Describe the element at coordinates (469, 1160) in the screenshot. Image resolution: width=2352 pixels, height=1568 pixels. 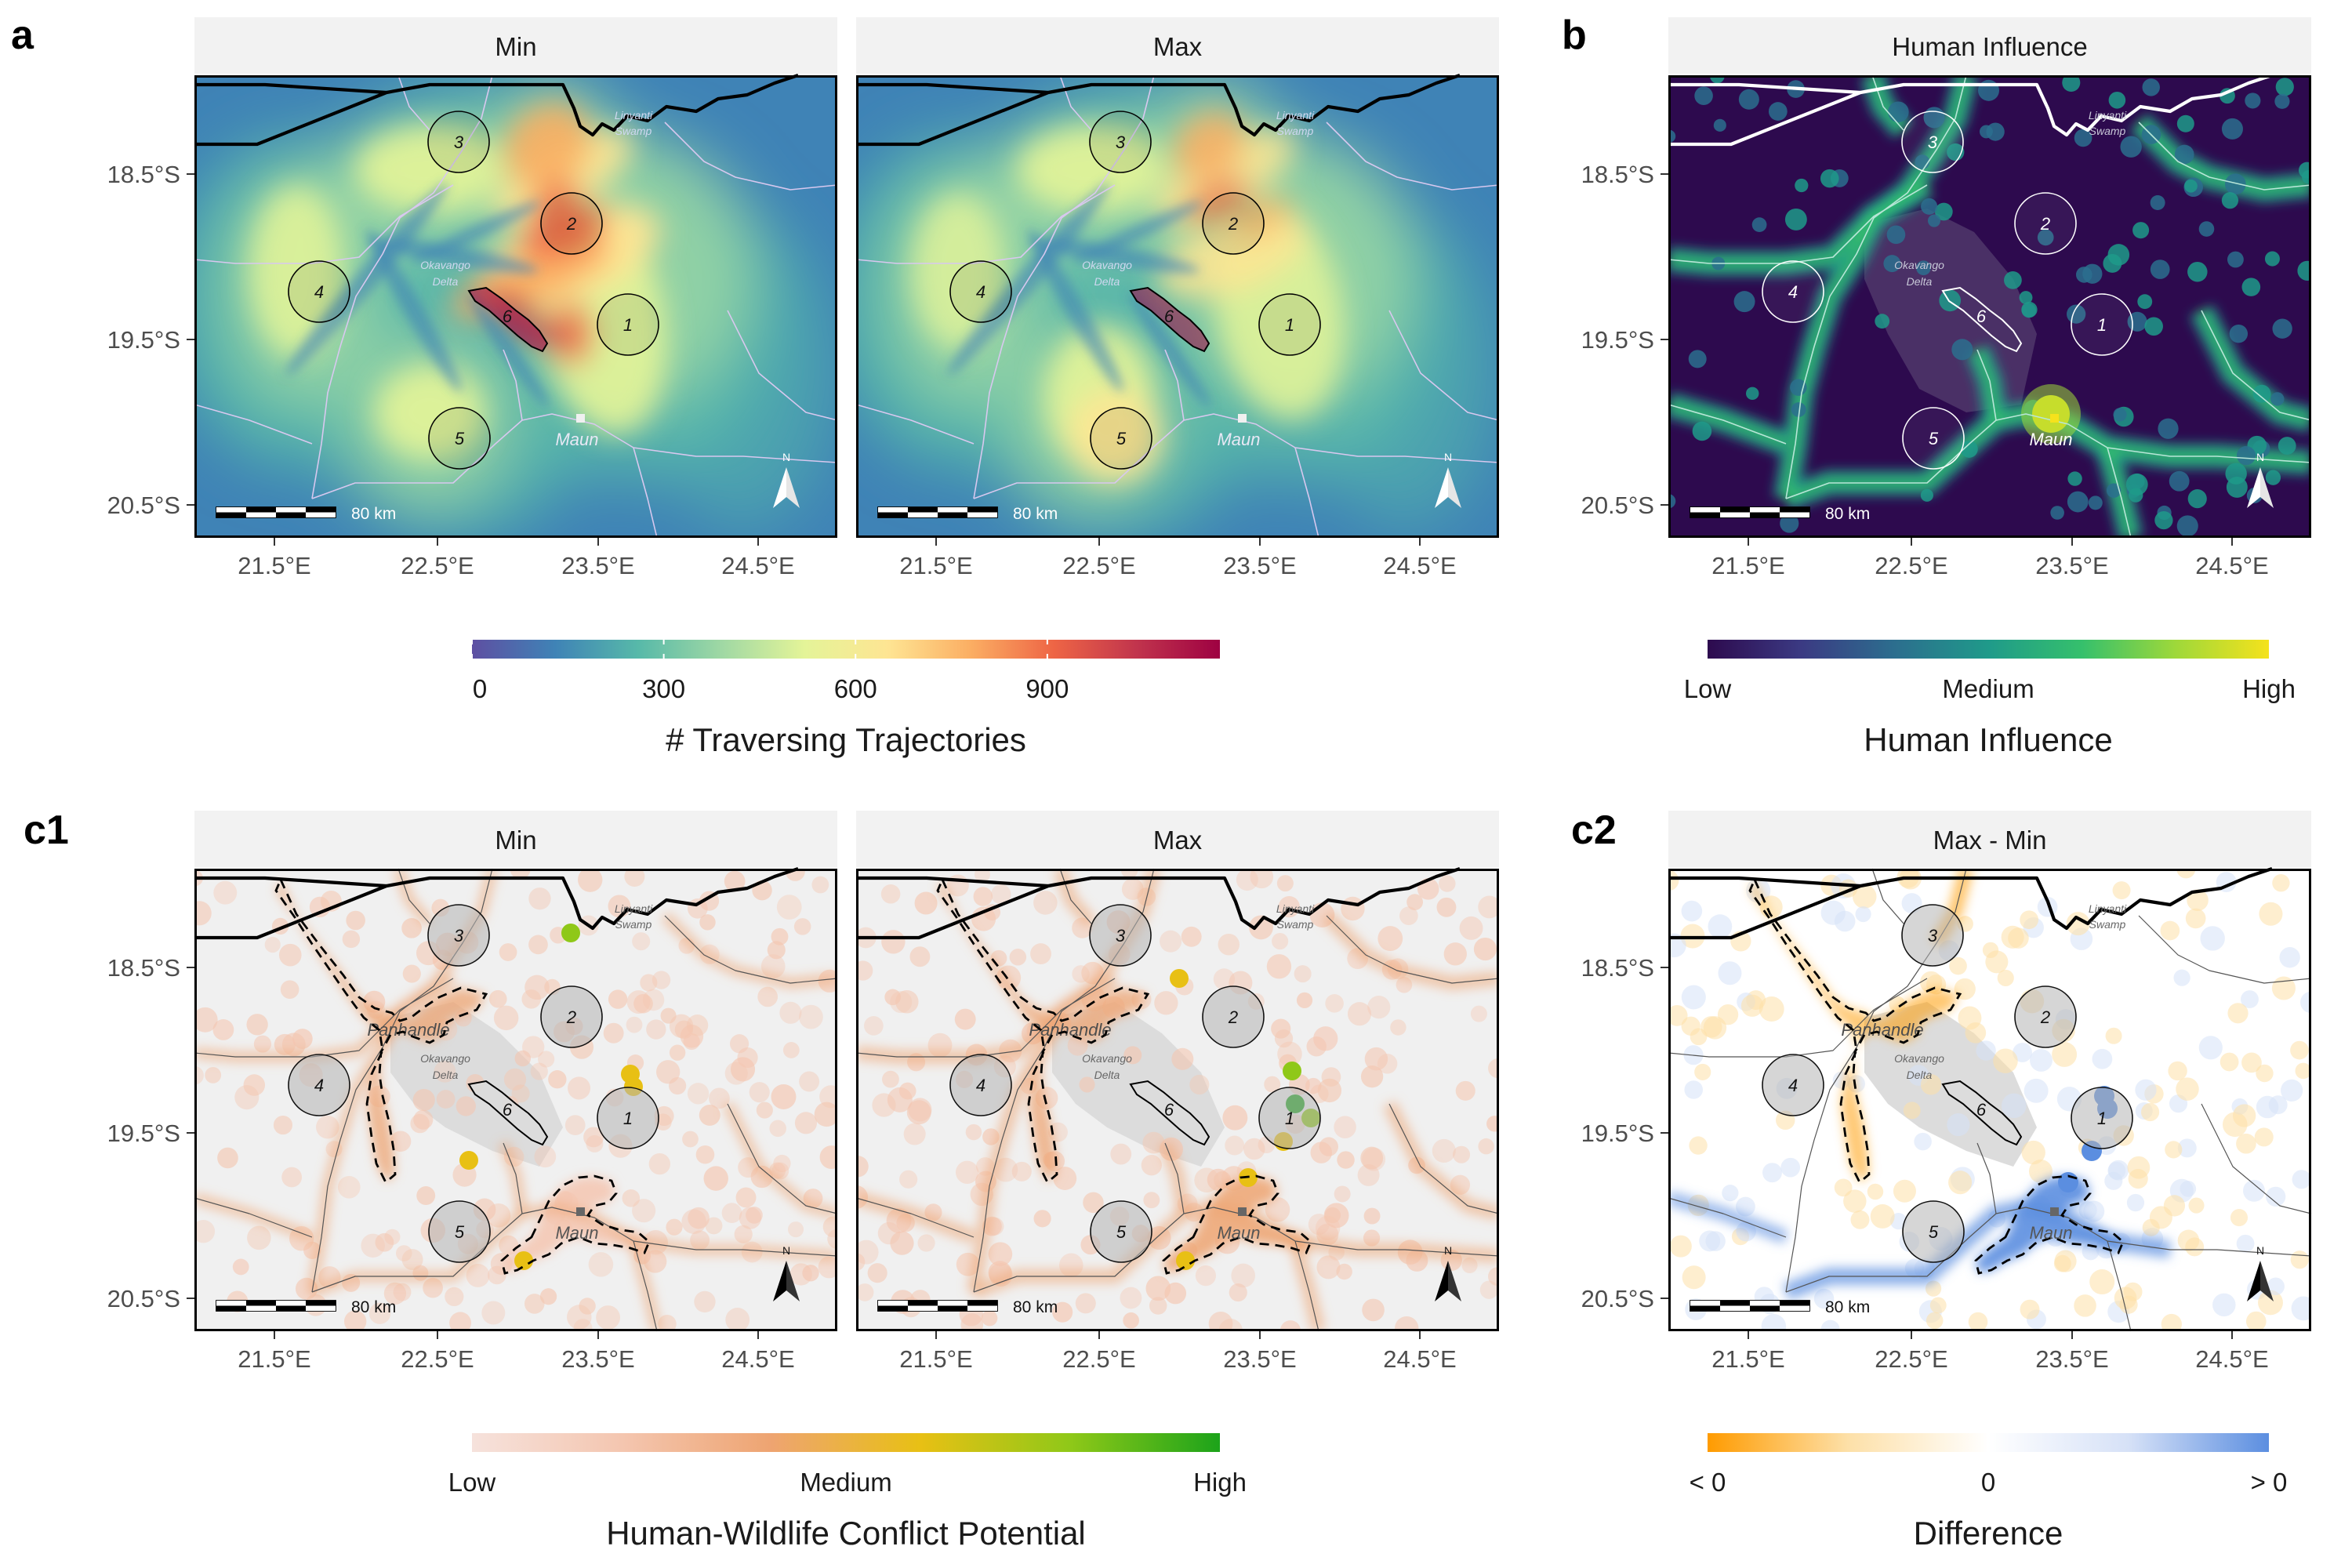
I see `conflict-hotspot` at that location.